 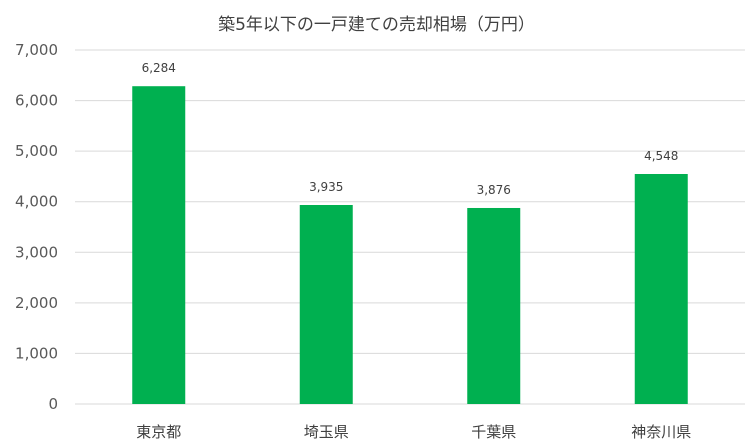 I want to click on data-label: 6,284, so click(x=159, y=68).